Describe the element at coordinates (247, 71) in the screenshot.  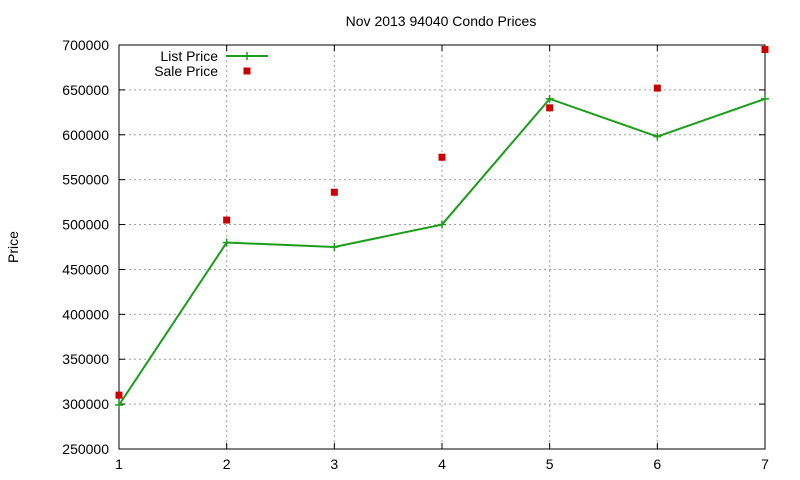
I see `legend-swatch-sale-price` at that location.